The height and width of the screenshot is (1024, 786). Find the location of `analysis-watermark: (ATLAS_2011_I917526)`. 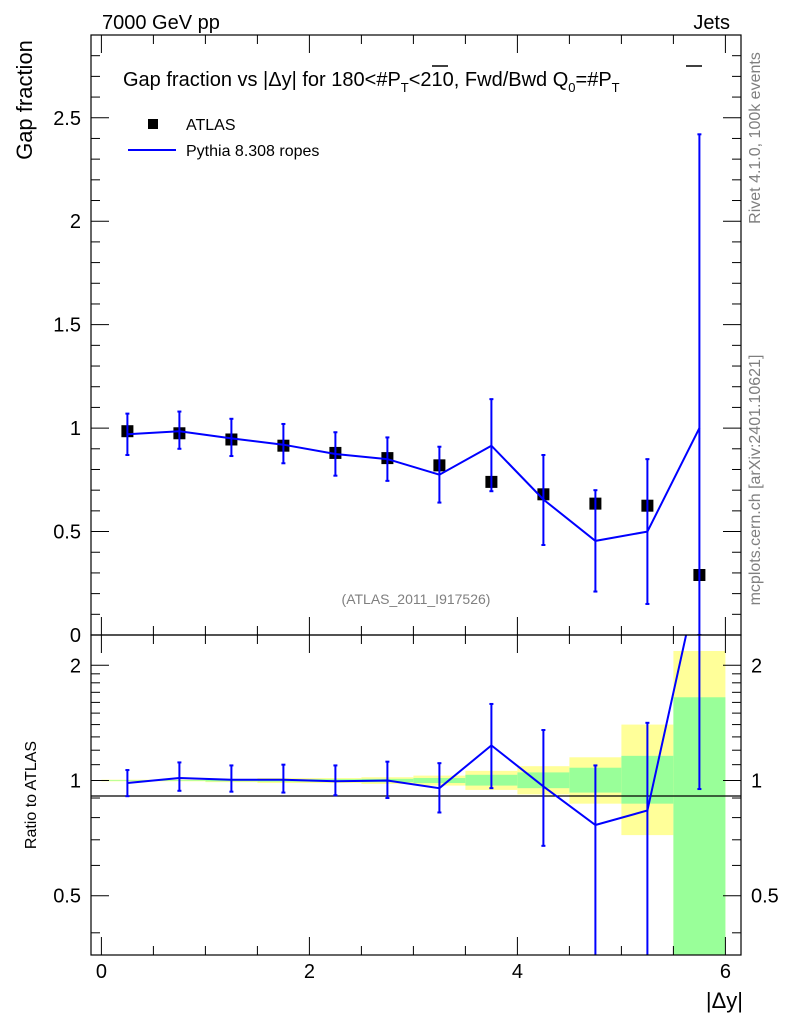

analysis-watermark: (ATLAS_2011_I917526) is located at coordinates (416, 599).